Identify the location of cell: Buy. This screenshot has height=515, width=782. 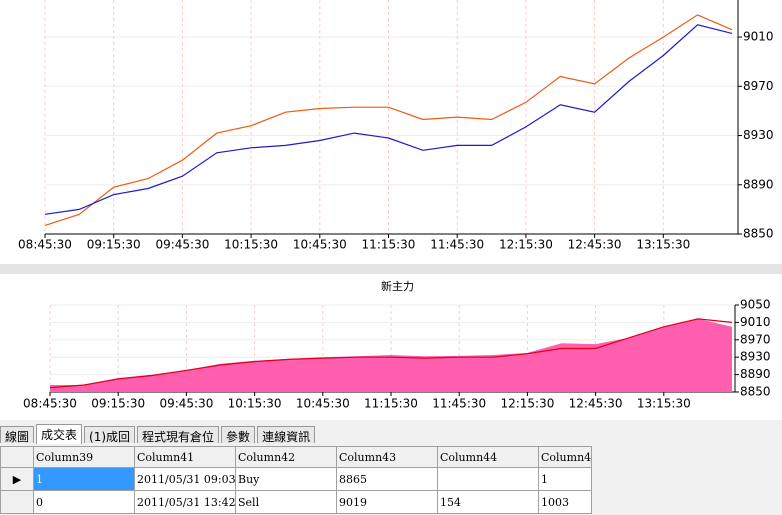
(286, 479).